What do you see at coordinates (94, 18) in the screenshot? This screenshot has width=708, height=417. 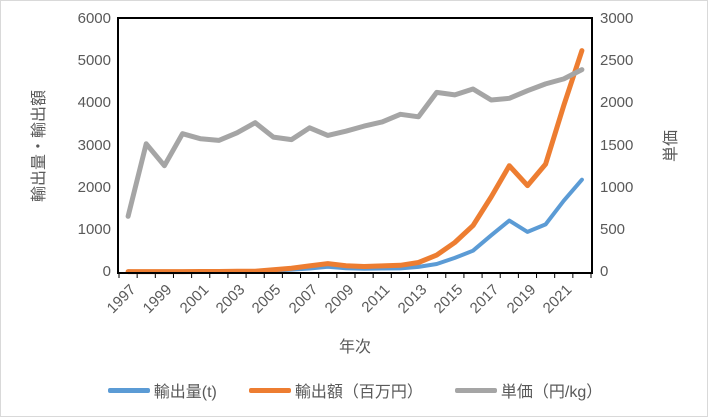 I see `y-axis-tick-label: 6000` at bounding box center [94, 18].